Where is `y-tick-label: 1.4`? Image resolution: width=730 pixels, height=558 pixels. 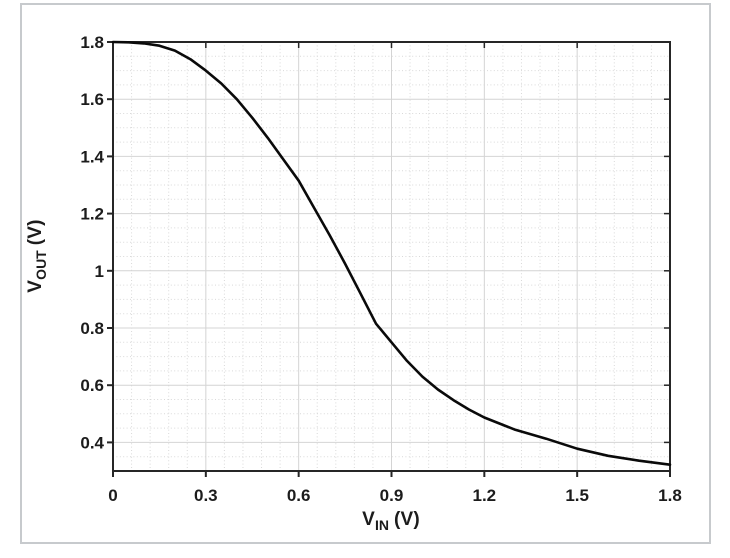 y-tick-label: 1.4 is located at coordinates (92, 156).